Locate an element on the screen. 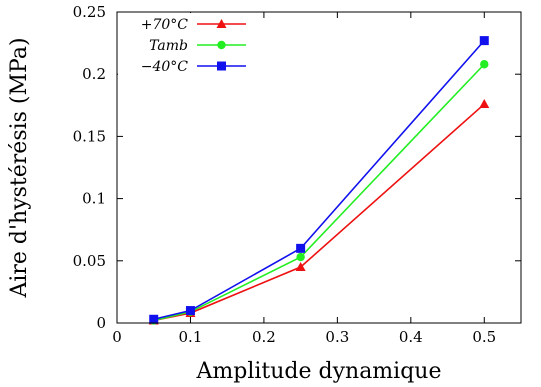 Image resolution: width=541 pixels, height=387 pixels. y-axis-label: Aire d'hystérésis (MPa) is located at coordinates (19, 167).